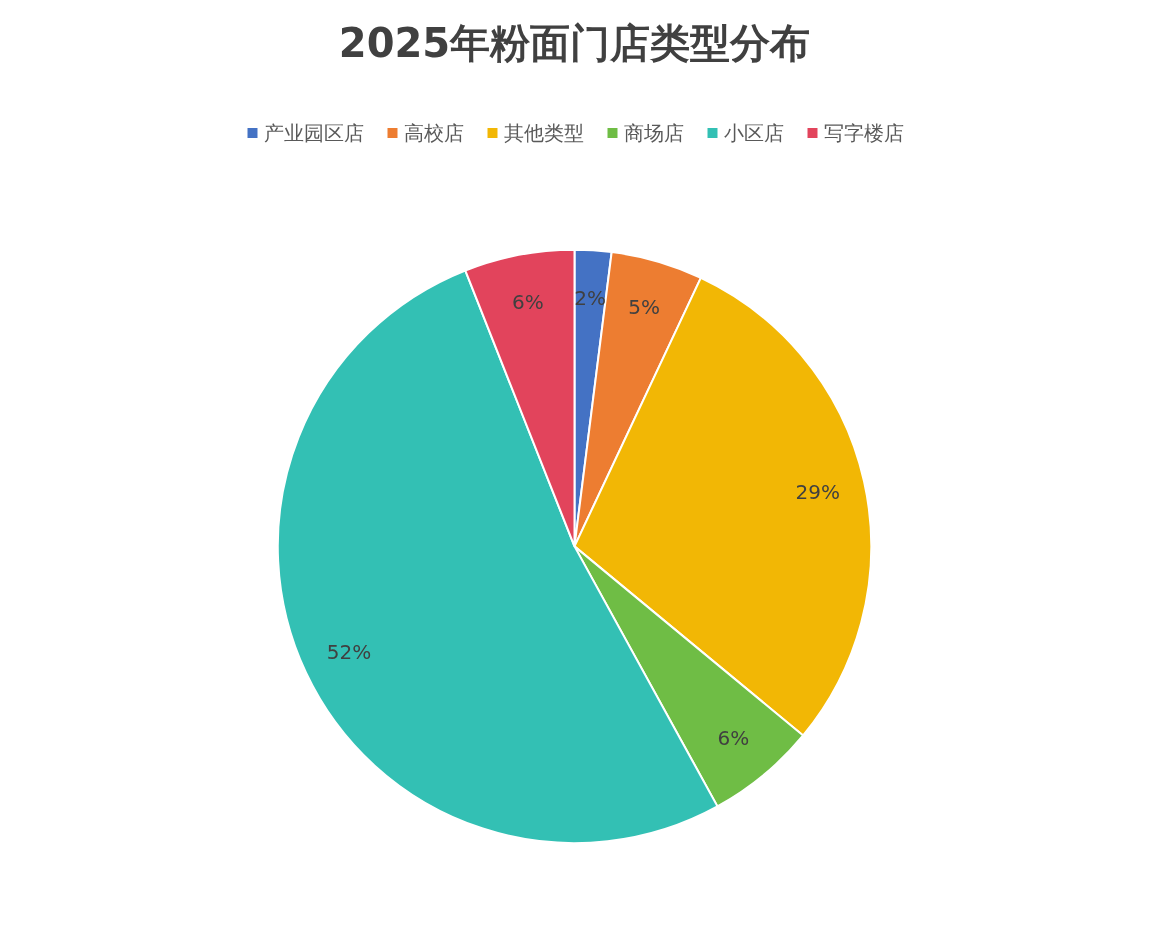 This screenshot has width=1149, height=942. What do you see at coordinates (574, 43) in the screenshot?
I see `chart-title: 2025年粉面门店类型分布` at bounding box center [574, 43].